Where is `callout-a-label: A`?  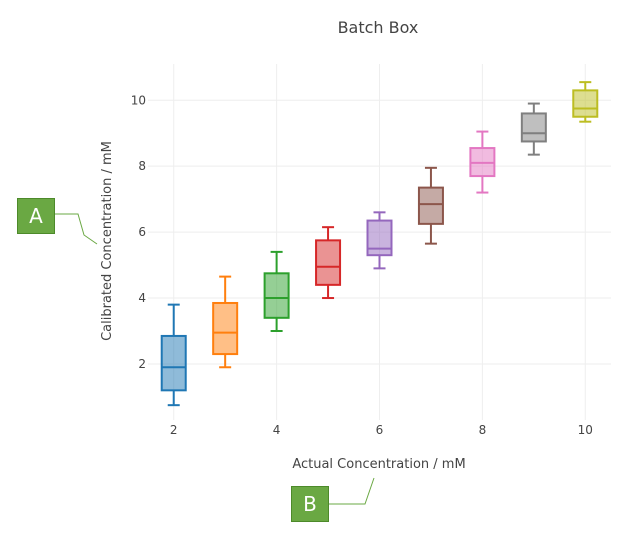 callout-a-label: A is located at coordinates (36, 216).